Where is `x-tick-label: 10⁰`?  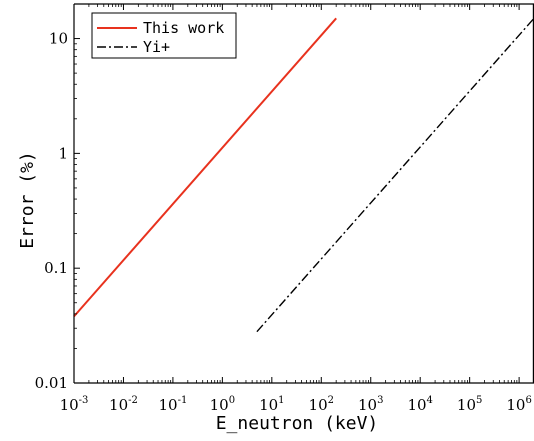 x-tick-label: 10⁰ is located at coordinates (222, 404).